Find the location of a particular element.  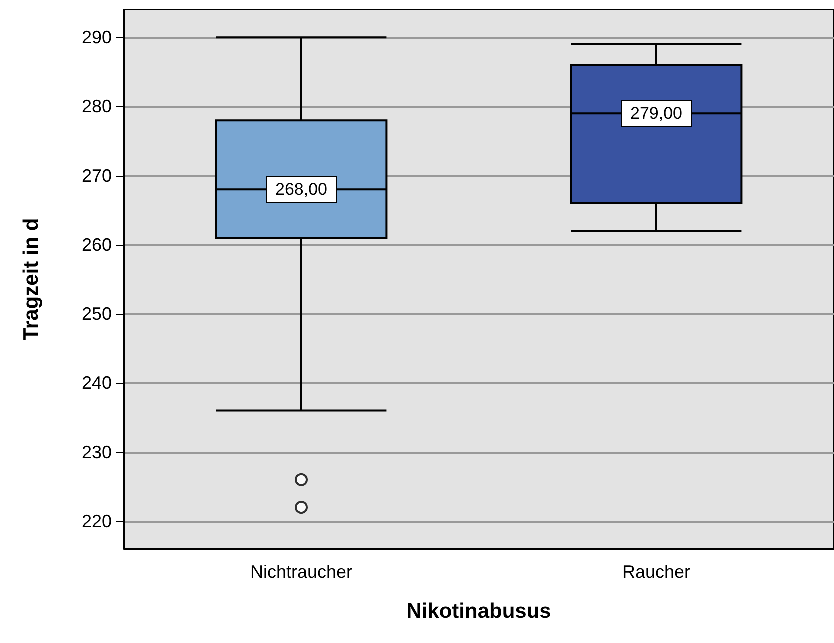

y-tick-label: 270 is located at coordinates (97, 176).